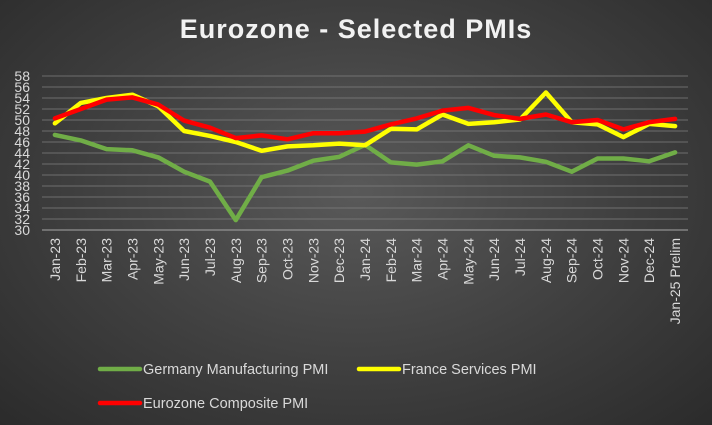 The height and width of the screenshot is (425, 712). Describe the element at coordinates (22, 131) in the screenshot. I see `y-tick-label: 48` at that location.